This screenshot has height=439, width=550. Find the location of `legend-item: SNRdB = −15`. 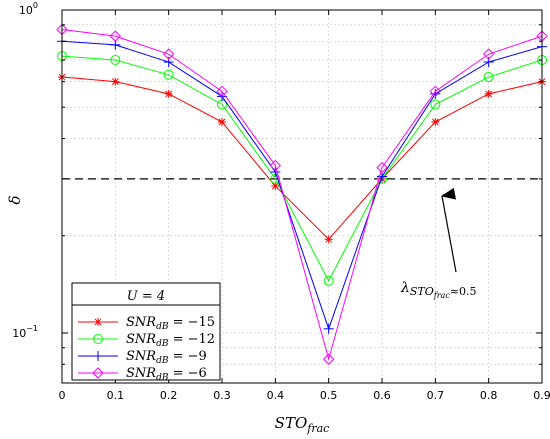

legend-item: SNRdB = −15 is located at coordinates (146, 323).